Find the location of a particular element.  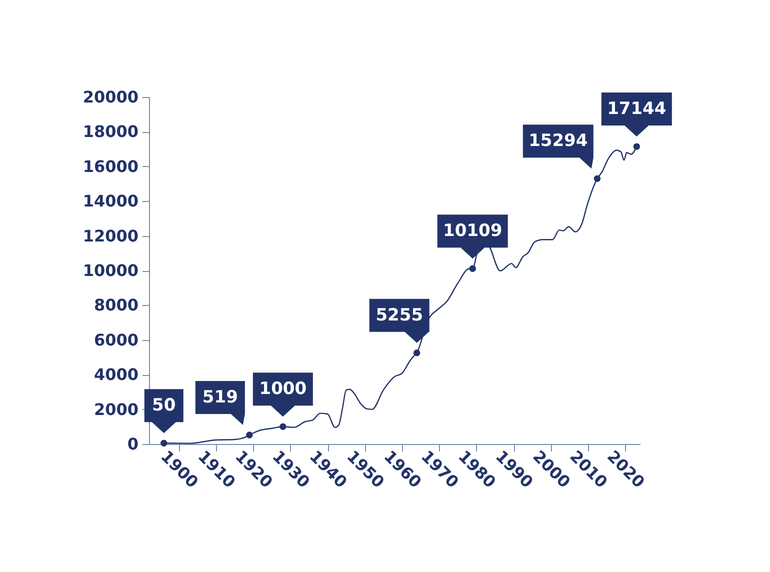

y-tick-label: 18000 is located at coordinates (110, 132).